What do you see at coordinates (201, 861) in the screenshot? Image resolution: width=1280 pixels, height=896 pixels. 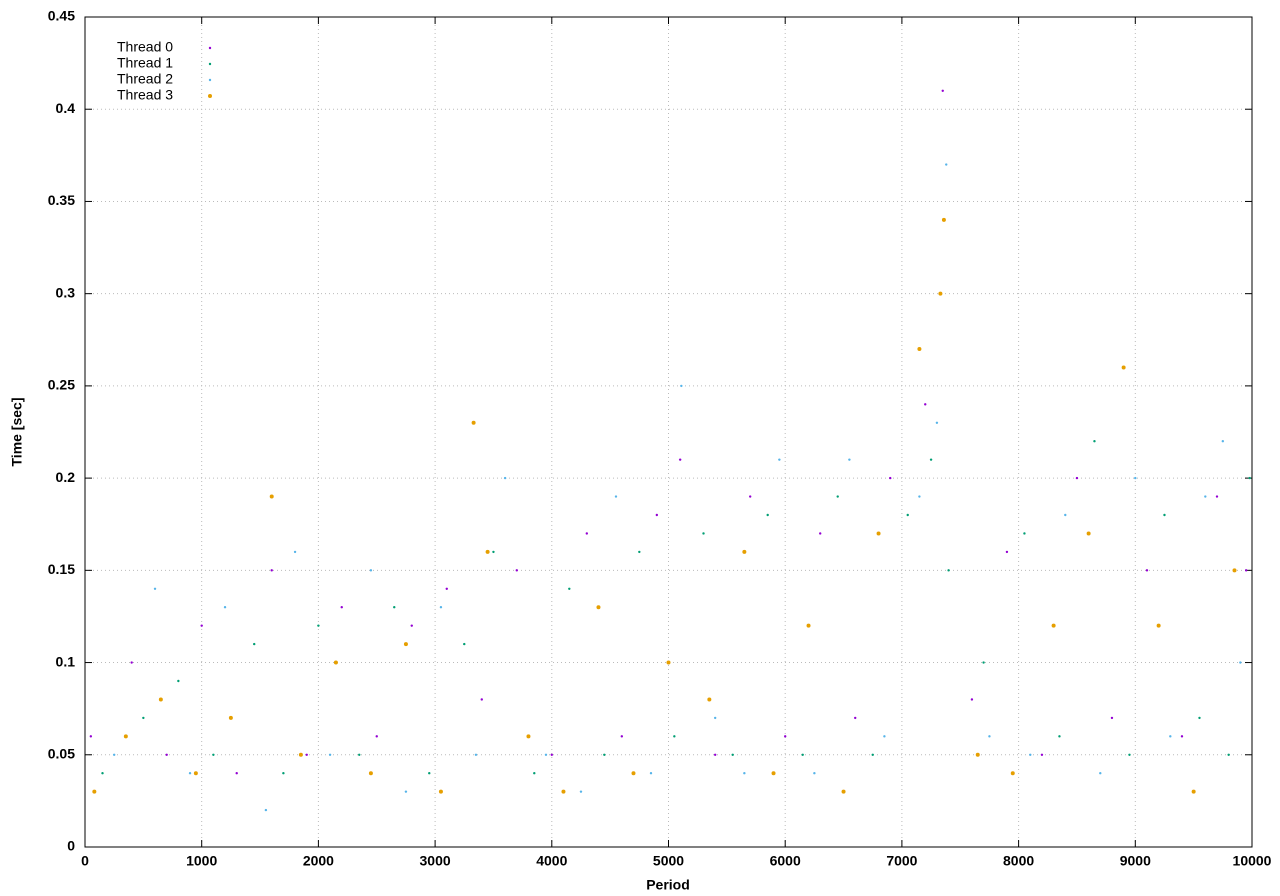 I see `x-tick-label: 1000` at bounding box center [201, 861].